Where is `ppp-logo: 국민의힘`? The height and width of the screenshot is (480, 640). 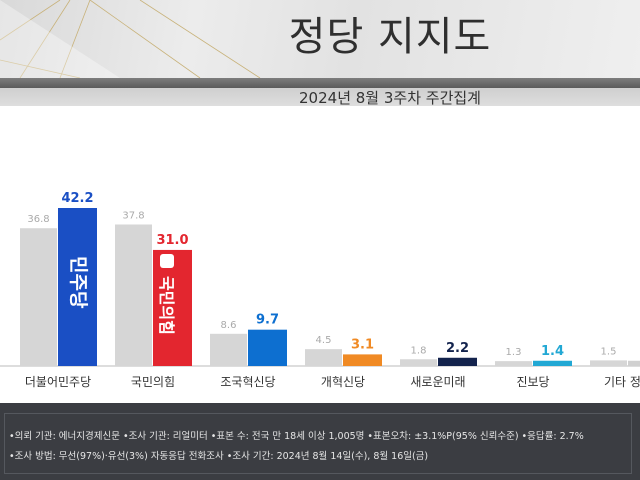
ppp-logo: 국민의힘 is located at coordinates (166, 305).